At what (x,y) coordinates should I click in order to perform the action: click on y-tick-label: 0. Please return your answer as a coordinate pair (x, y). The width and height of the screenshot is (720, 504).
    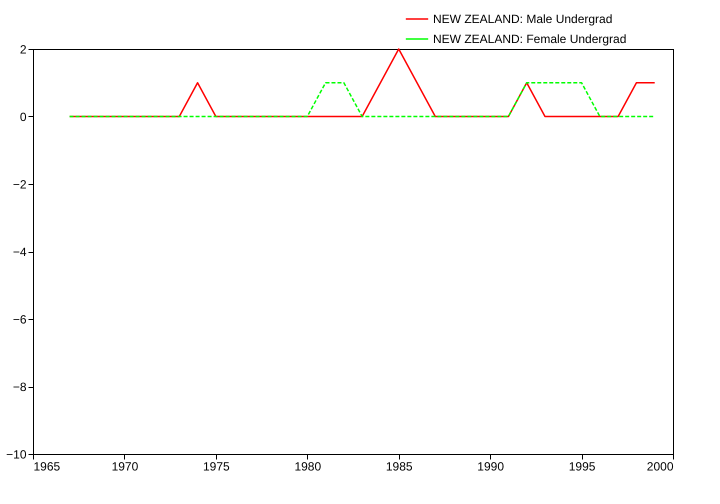
    Looking at the image, I should click on (23, 117).